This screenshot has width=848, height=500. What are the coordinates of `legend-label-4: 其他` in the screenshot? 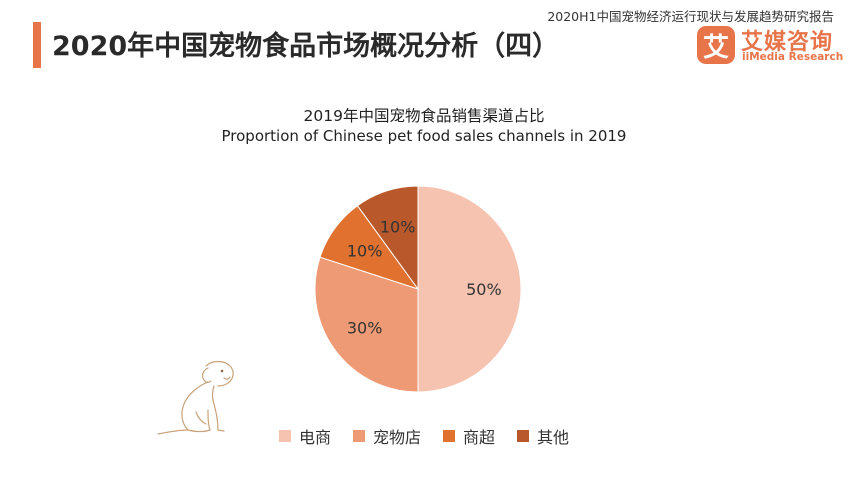 It's located at (553, 437).